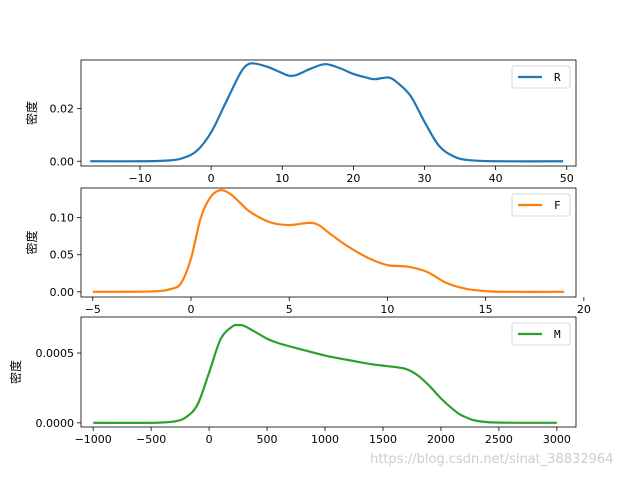  I want to click on legend-label: M, so click(557, 334).